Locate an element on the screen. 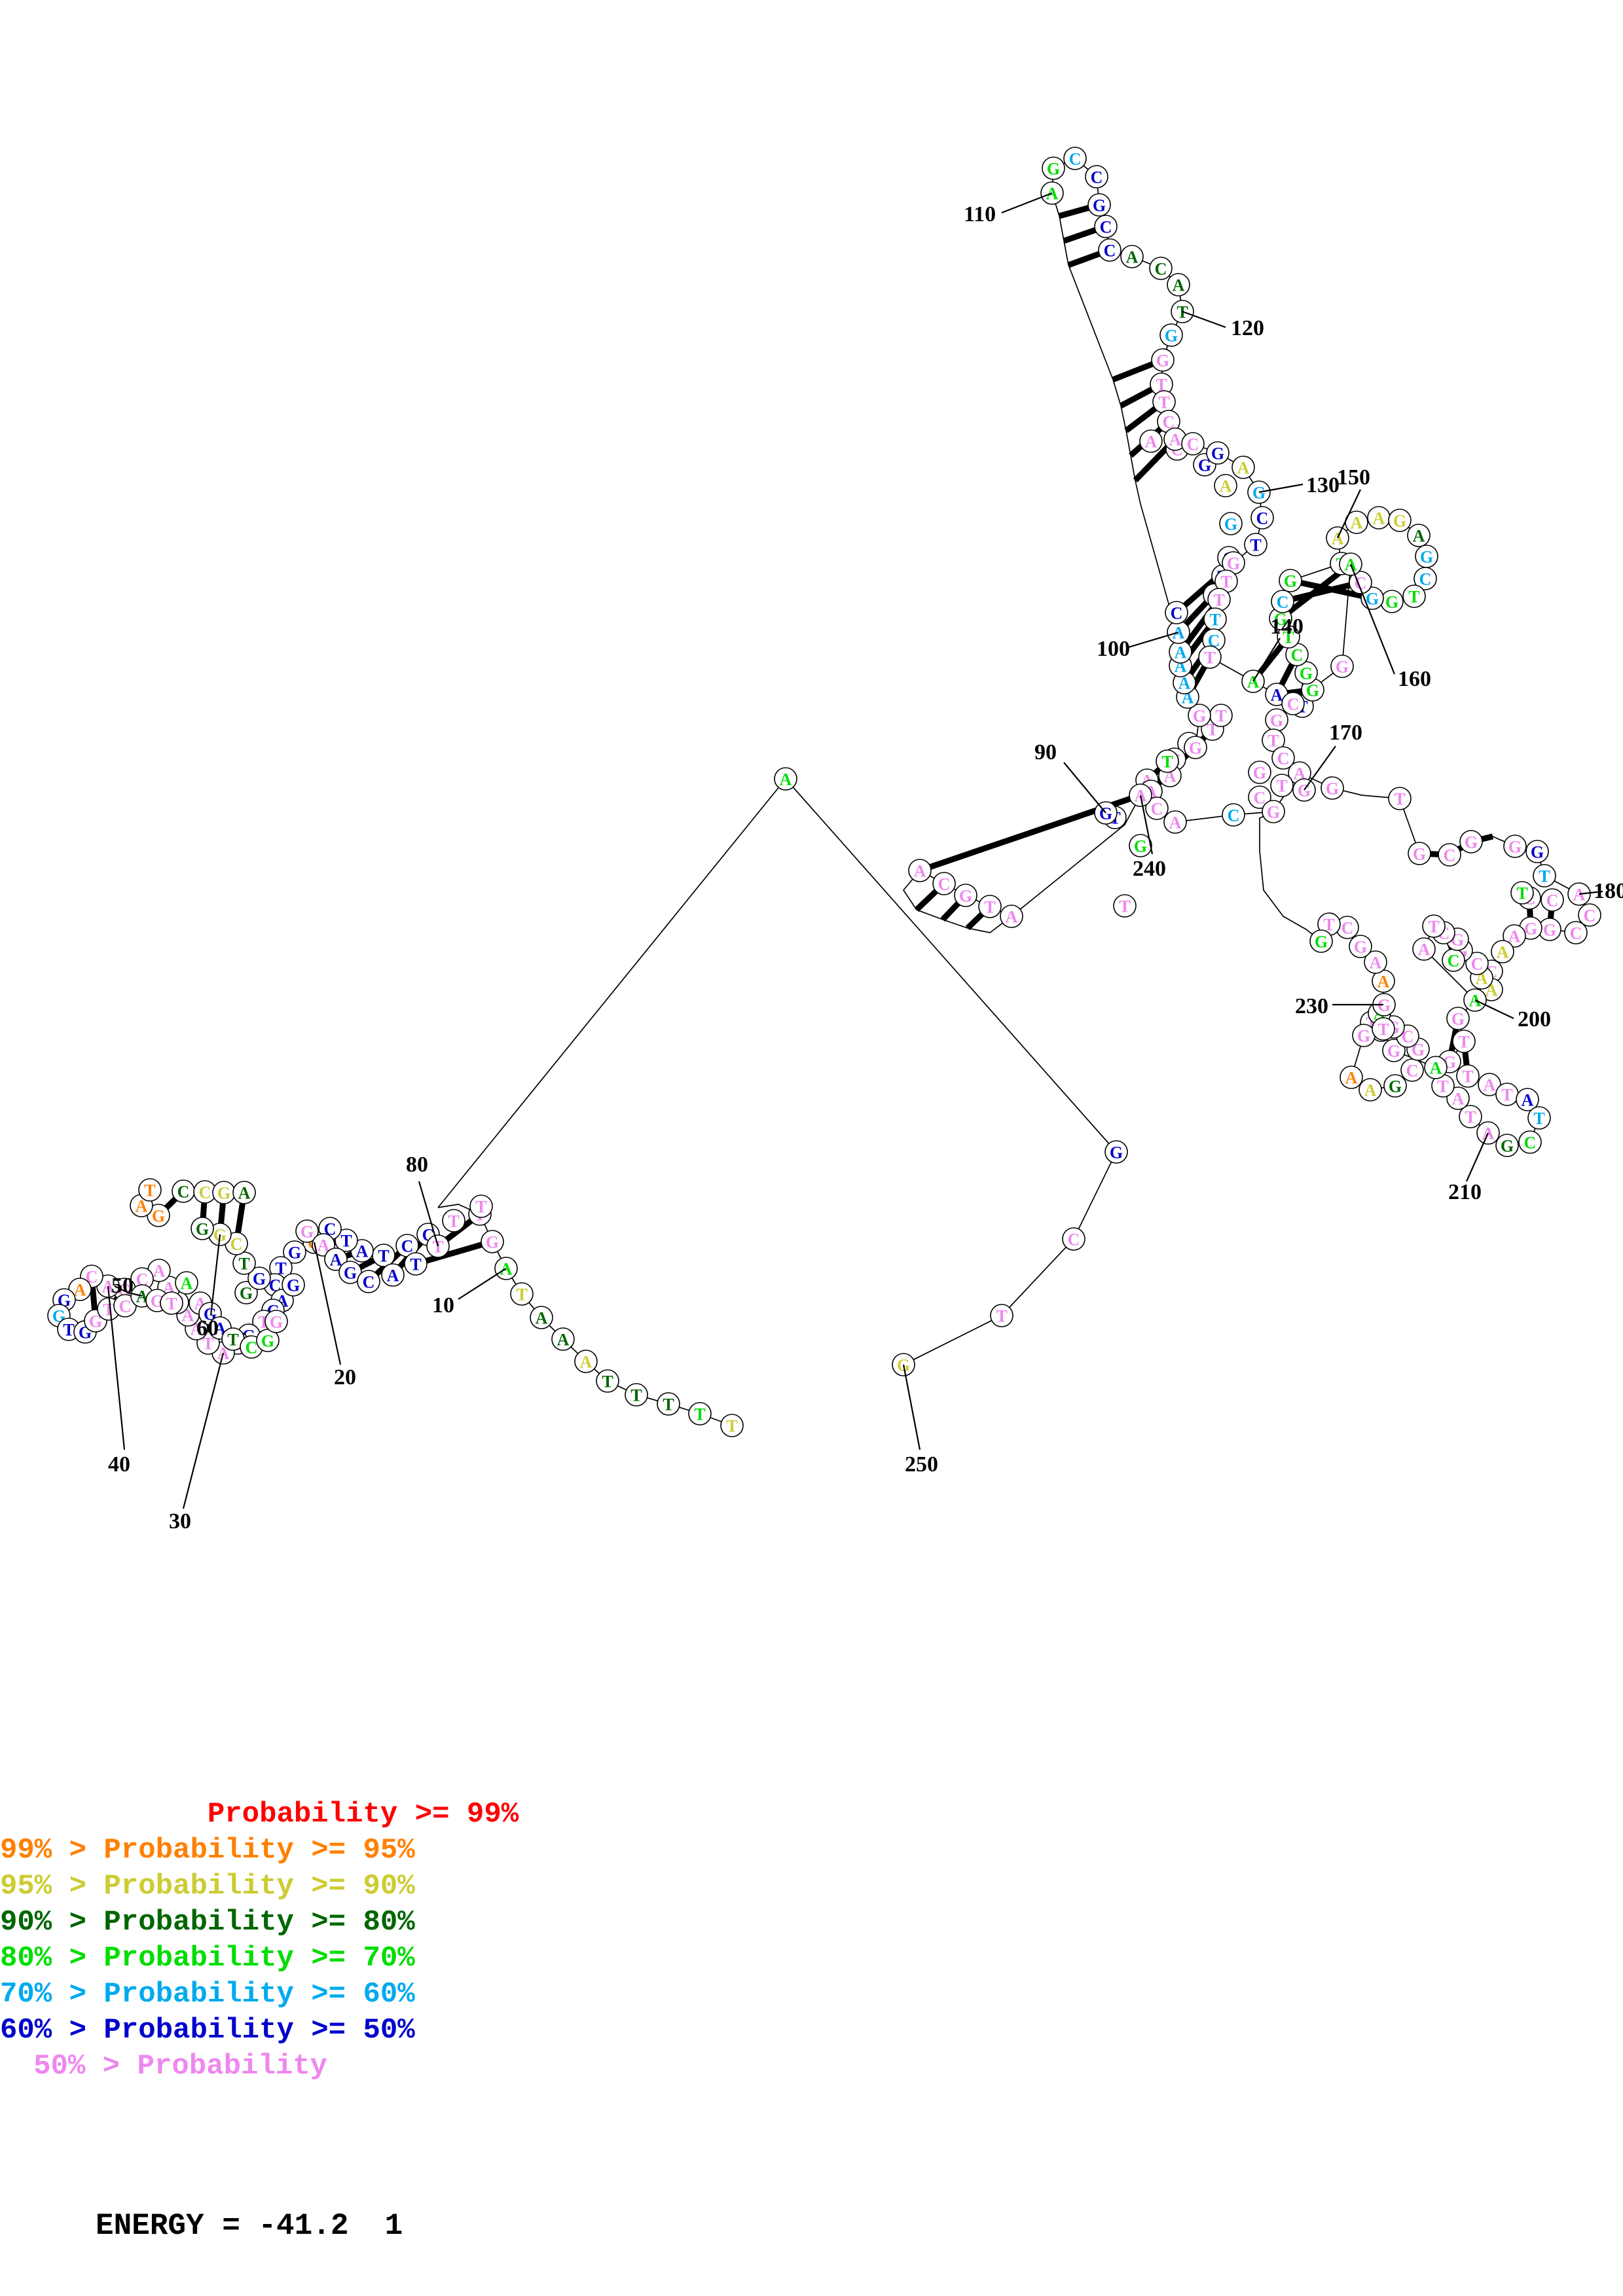  legend-row-95: 99% > Probability >= 95% is located at coordinates (366, 1851).